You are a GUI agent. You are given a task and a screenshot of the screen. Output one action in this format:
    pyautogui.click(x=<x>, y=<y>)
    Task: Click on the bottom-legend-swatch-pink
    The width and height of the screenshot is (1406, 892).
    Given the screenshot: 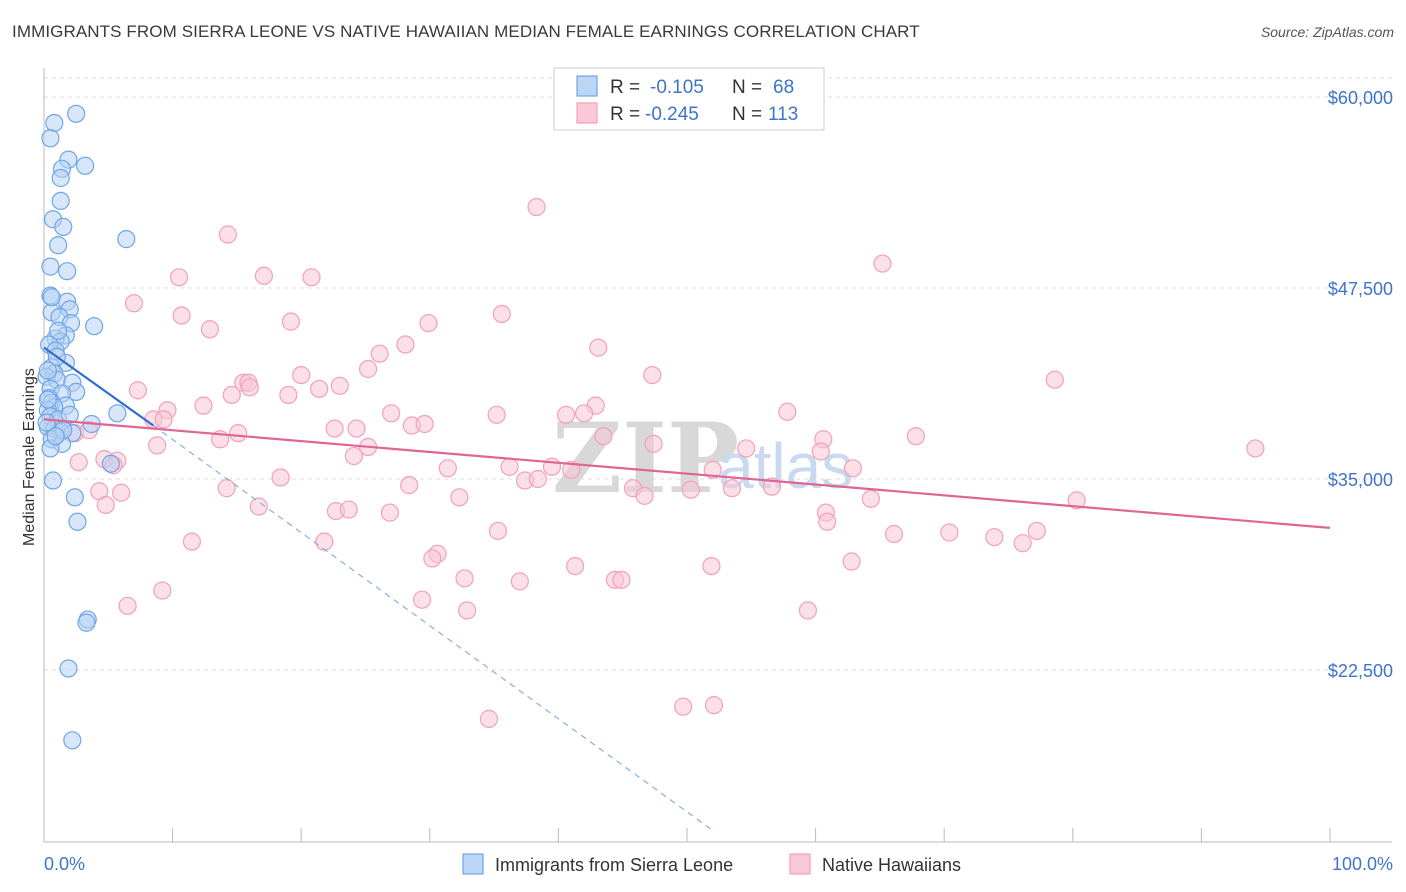 What is the action you would take?
    pyautogui.click(x=800, y=864)
    